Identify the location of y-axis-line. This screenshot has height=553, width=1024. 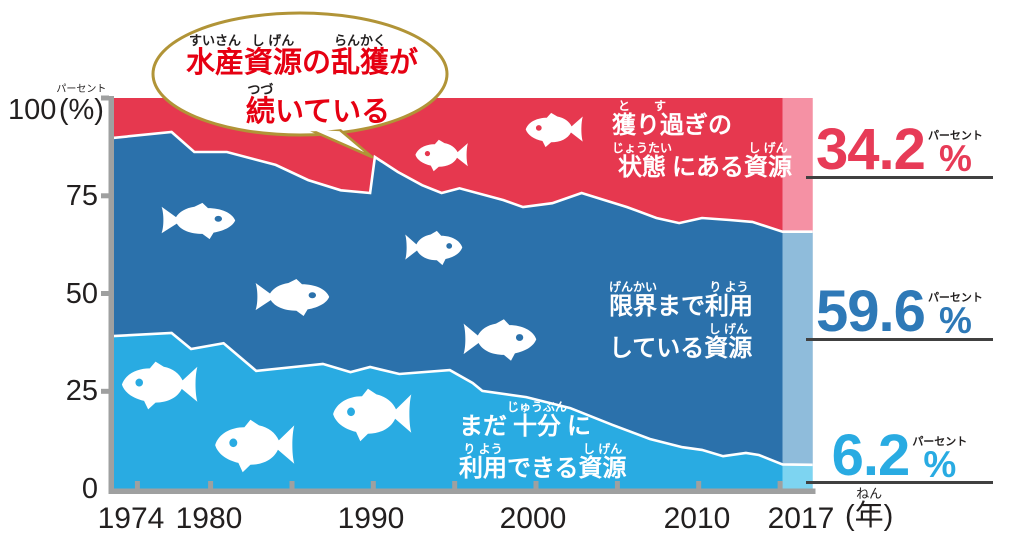
(111, 294).